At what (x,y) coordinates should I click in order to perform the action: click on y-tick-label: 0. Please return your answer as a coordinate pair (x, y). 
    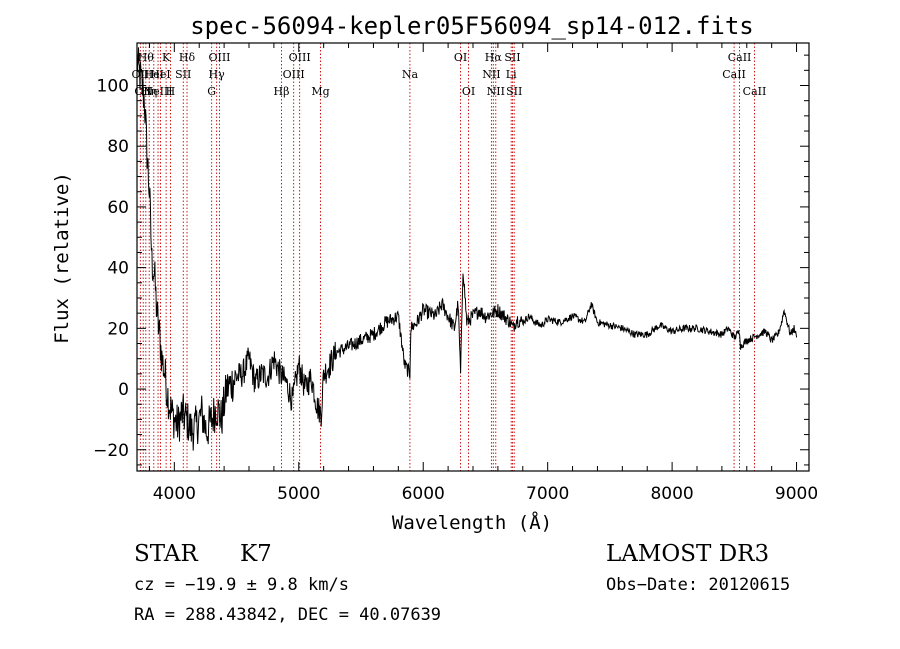
    Looking at the image, I should click on (123, 390).